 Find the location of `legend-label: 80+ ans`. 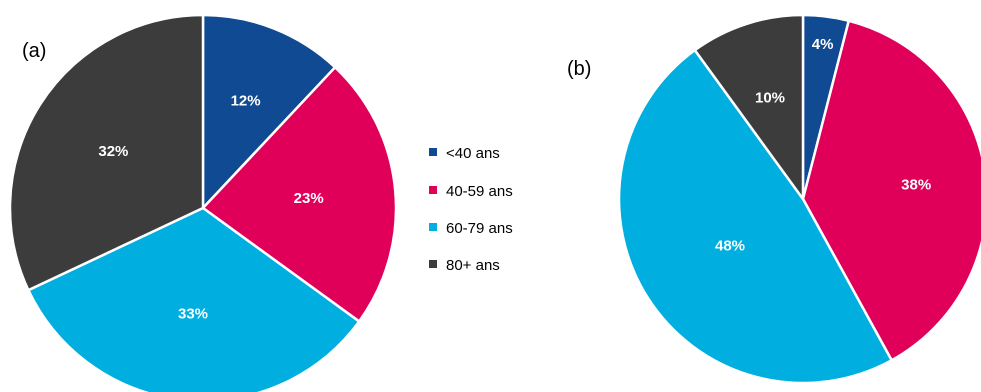

legend-label: 80+ ans is located at coordinates (473, 265).